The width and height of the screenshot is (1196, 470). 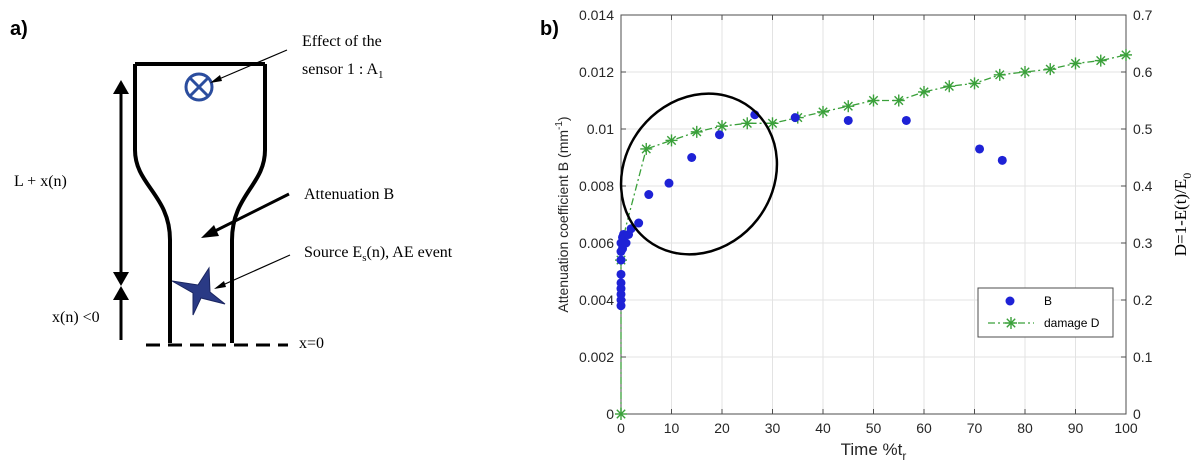 What do you see at coordinates (672, 428) in the screenshot?
I see `x-tick-label: 10` at bounding box center [672, 428].